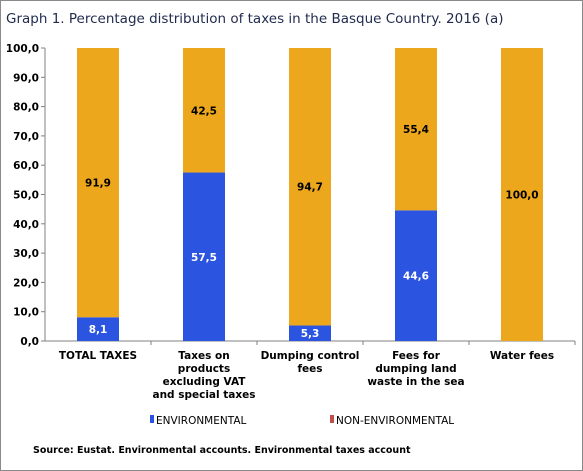 This screenshot has width=583, height=471. I want to click on data-label: 5,3, so click(310, 334).